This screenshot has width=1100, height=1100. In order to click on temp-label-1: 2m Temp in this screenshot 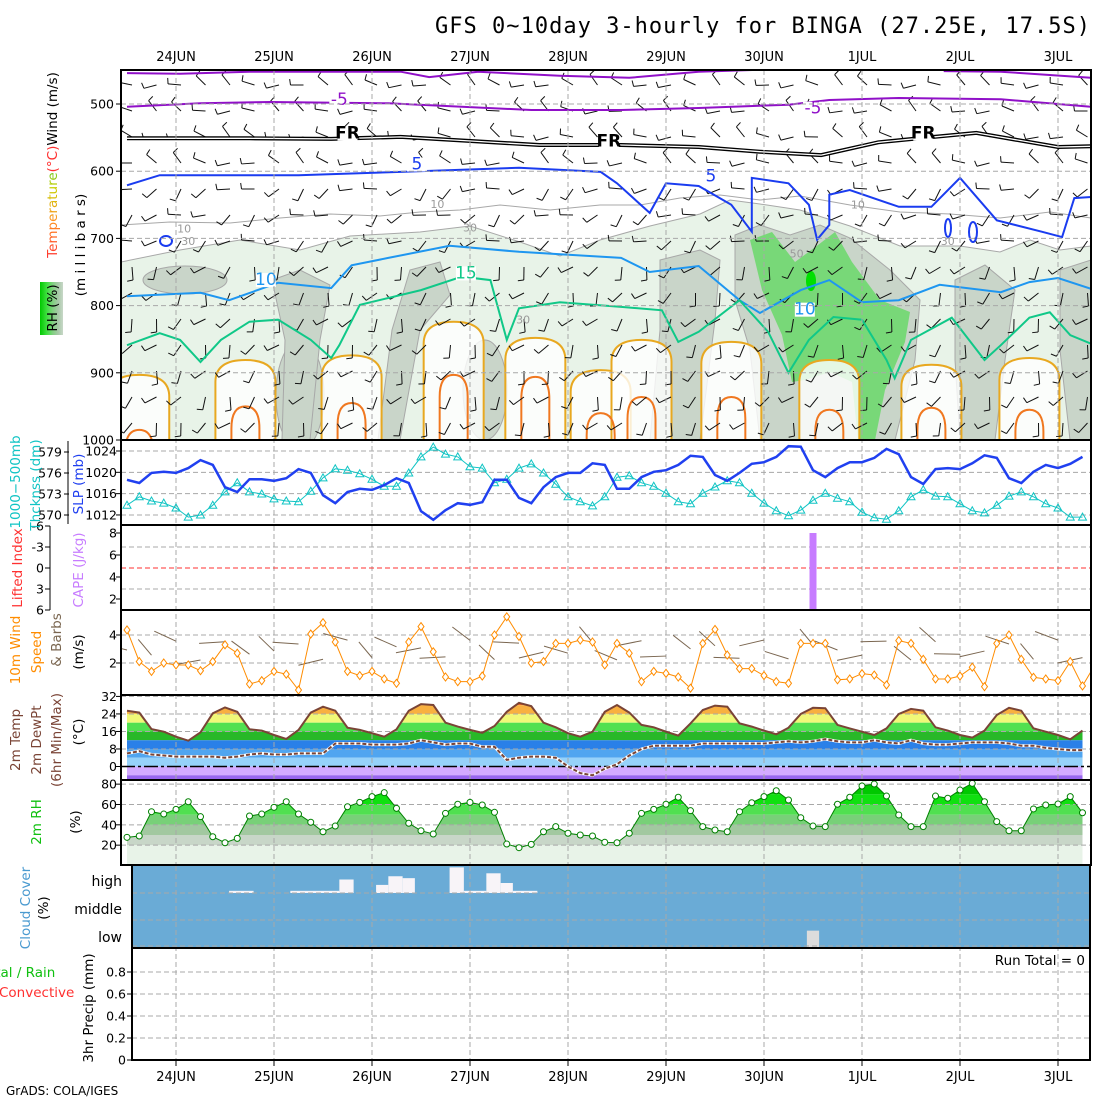, I will do `click(16, 740)`.